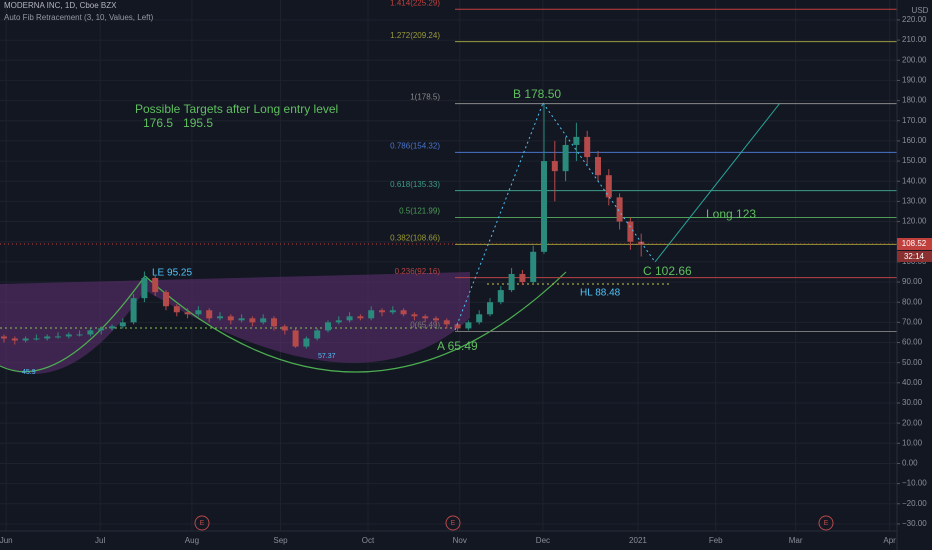 Image resolution: width=932 pixels, height=550 pixels. Describe the element at coordinates (731, 214) in the screenshot. I see `annotation: Long 123` at that location.